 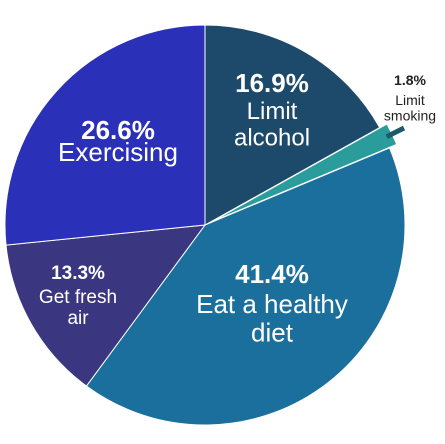 What do you see at coordinates (78, 308) in the screenshot?
I see `category-label: Get fresh air` at bounding box center [78, 308].